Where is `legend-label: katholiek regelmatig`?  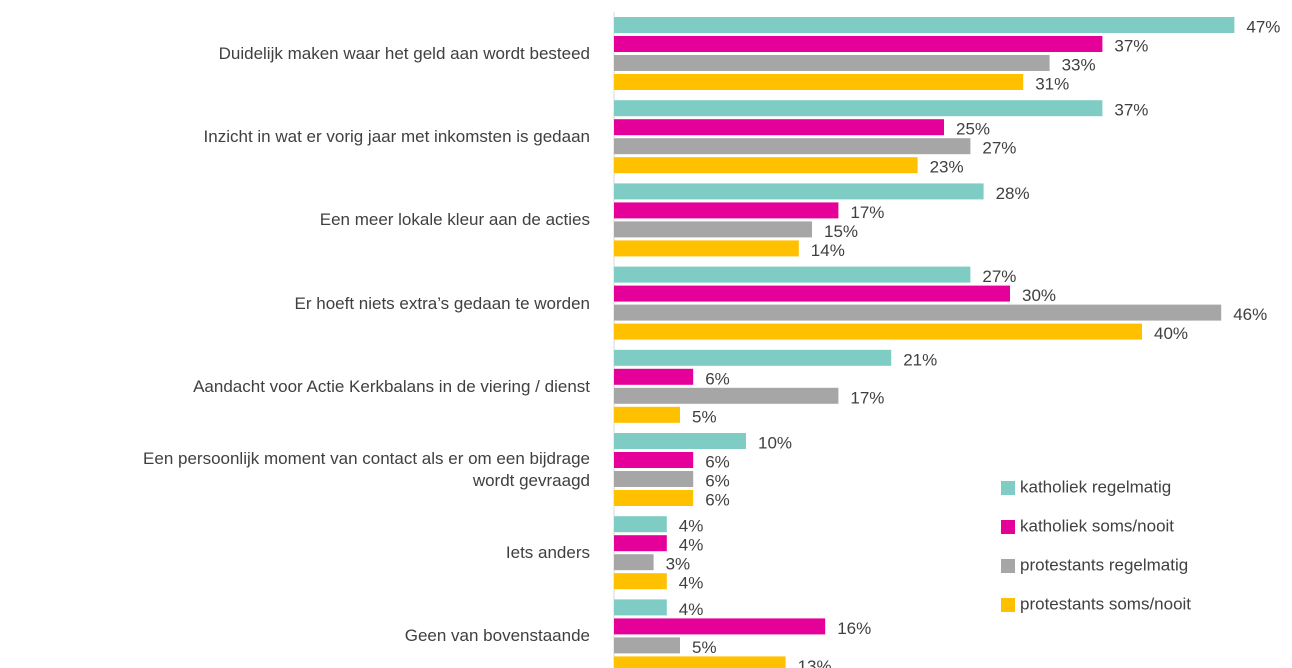 legend-label: katholiek regelmatig is located at coordinates (1095, 486).